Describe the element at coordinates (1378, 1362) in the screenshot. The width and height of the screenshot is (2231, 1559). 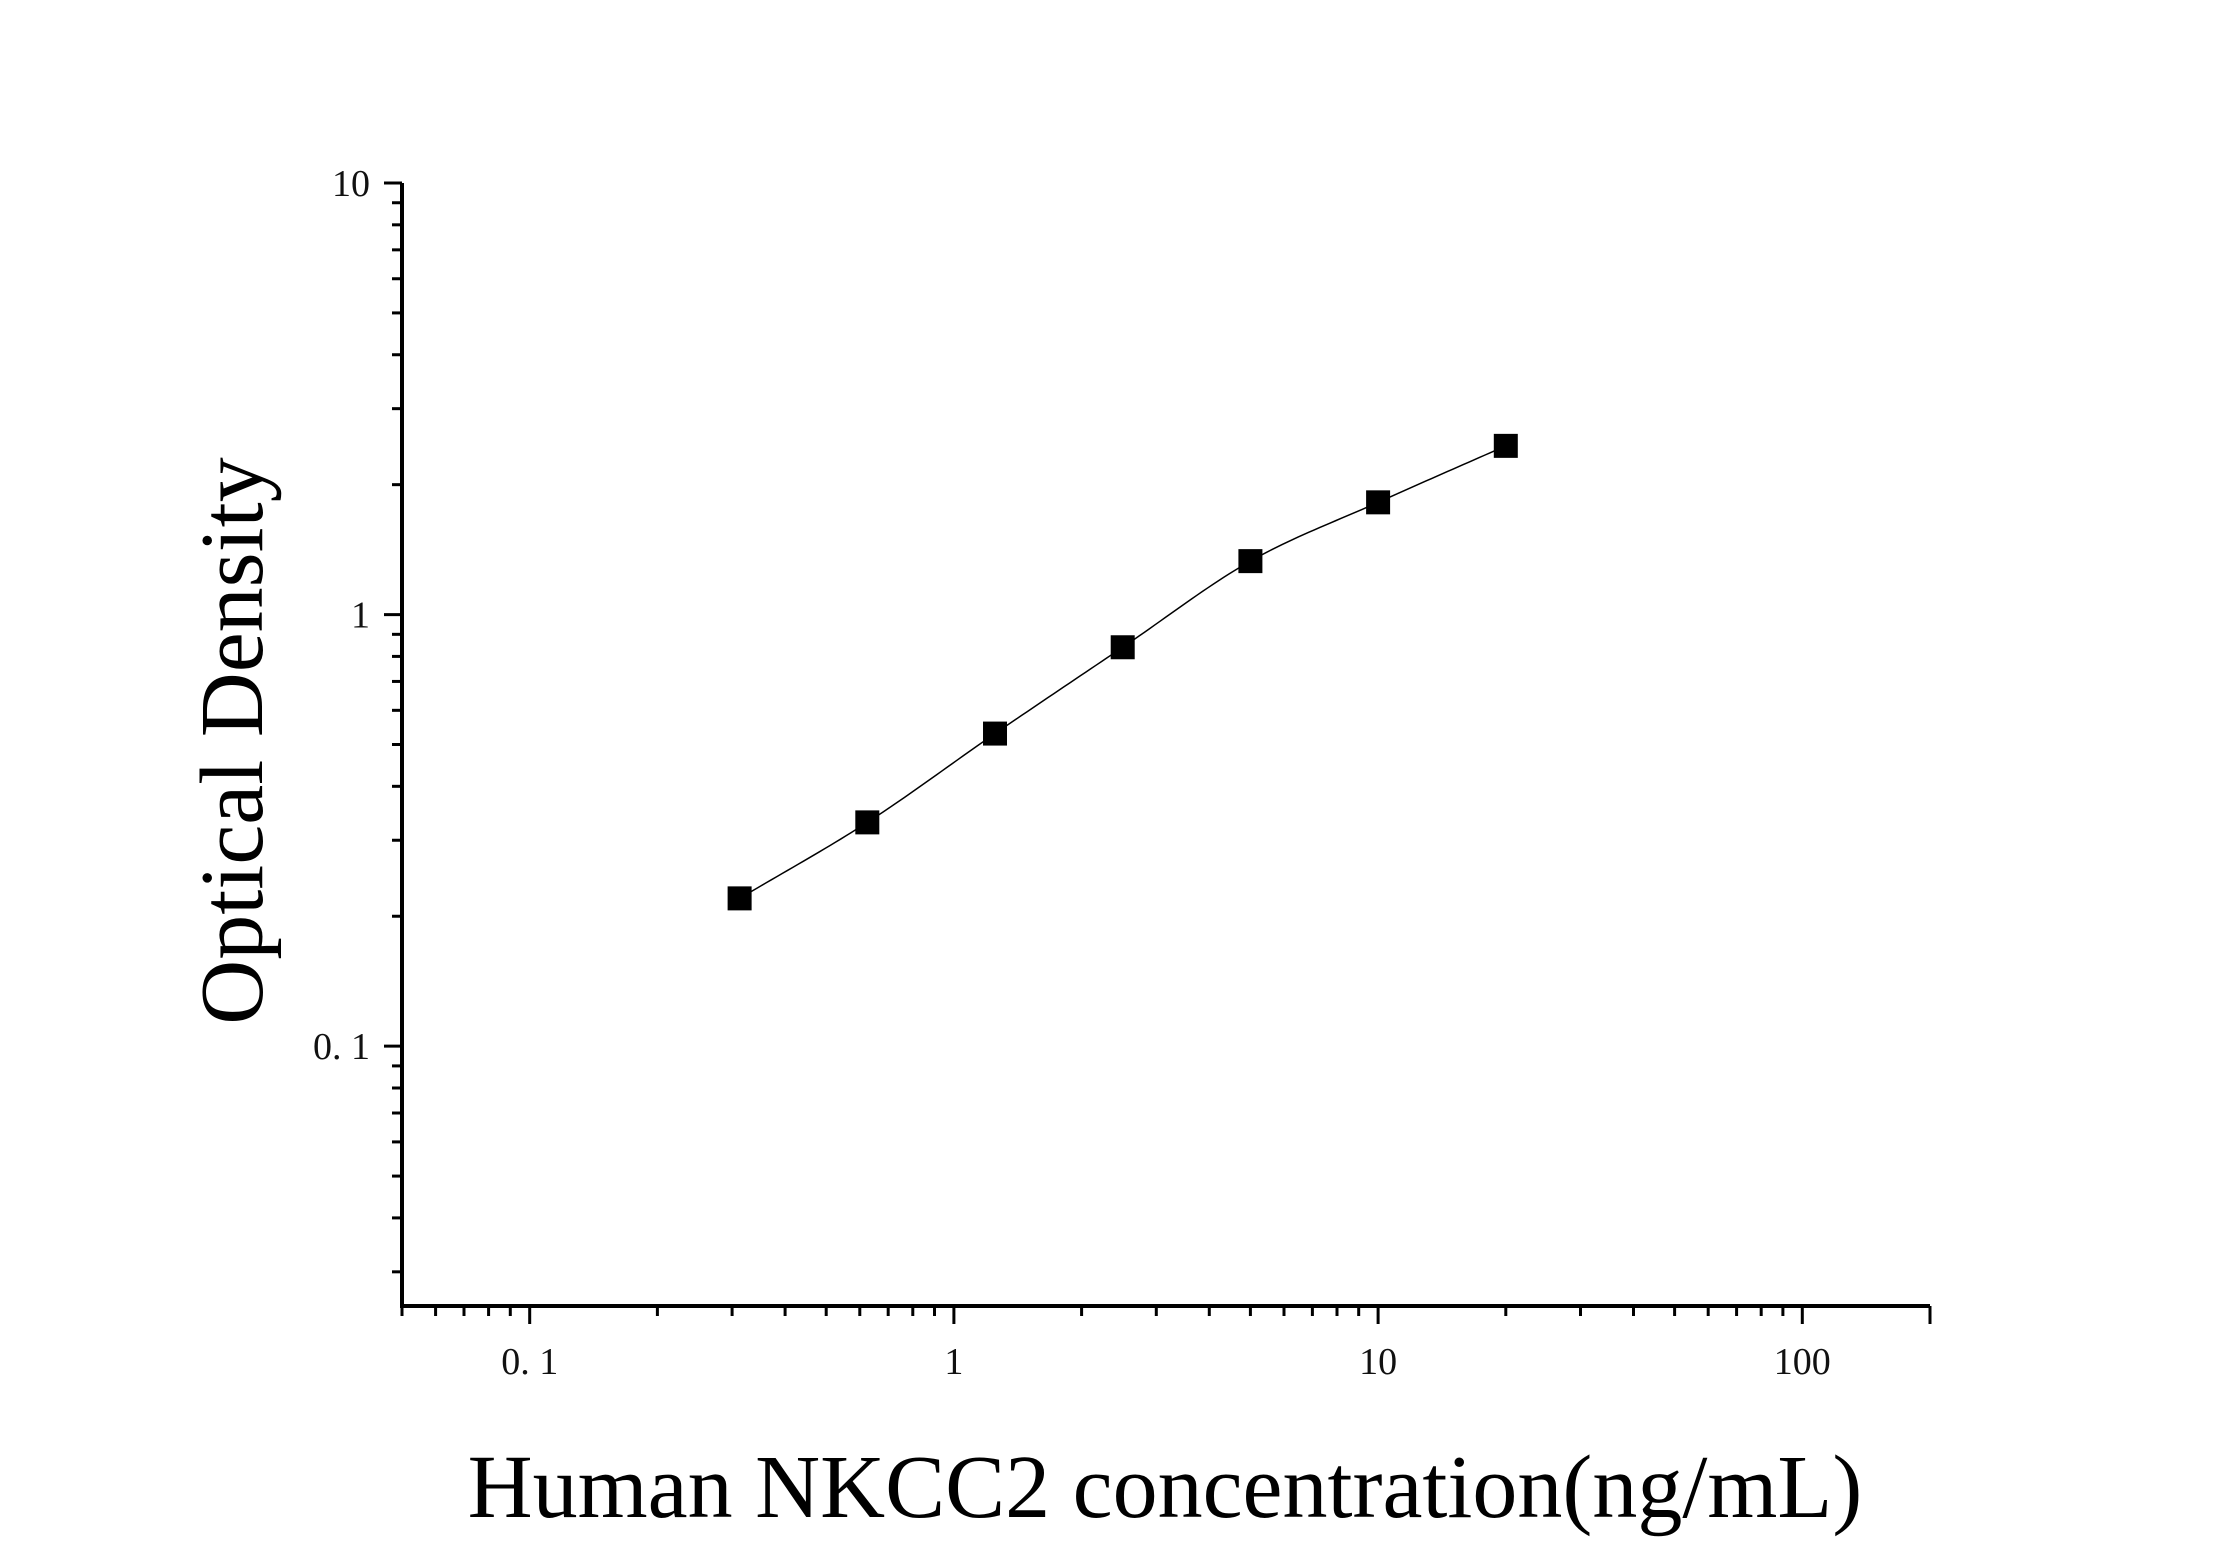
I see `x-tick-label: 10` at that location.